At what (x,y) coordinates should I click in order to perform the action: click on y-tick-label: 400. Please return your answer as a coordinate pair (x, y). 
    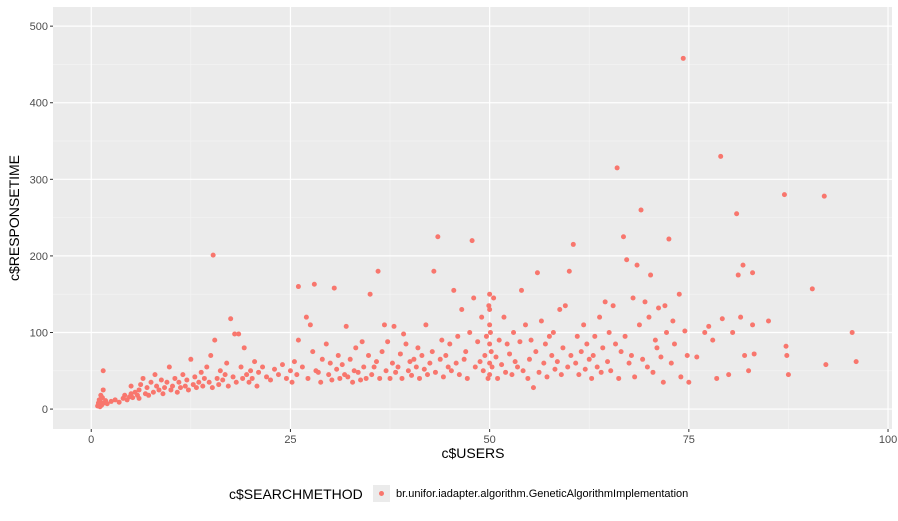
    Looking at the image, I should click on (39, 104).